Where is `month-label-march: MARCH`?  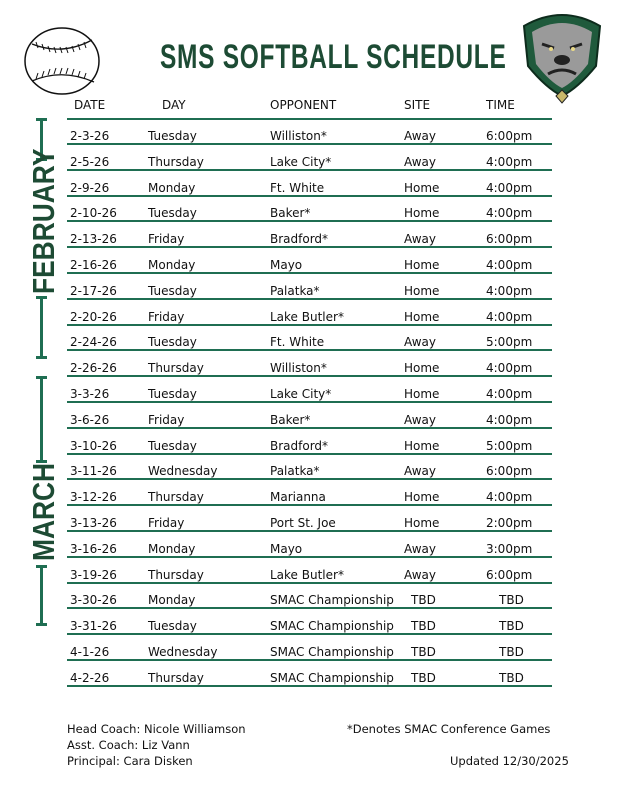
month-label-march: MARCH is located at coordinates (43, 511).